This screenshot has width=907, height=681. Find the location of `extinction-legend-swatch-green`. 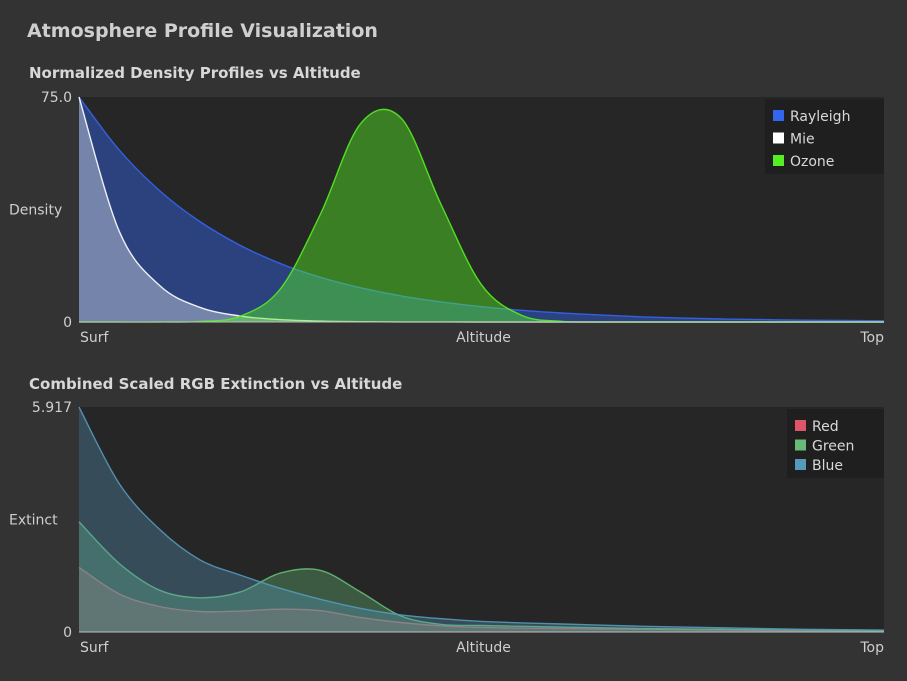

extinction-legend-swatch-green is located at coordinates (800, 445).